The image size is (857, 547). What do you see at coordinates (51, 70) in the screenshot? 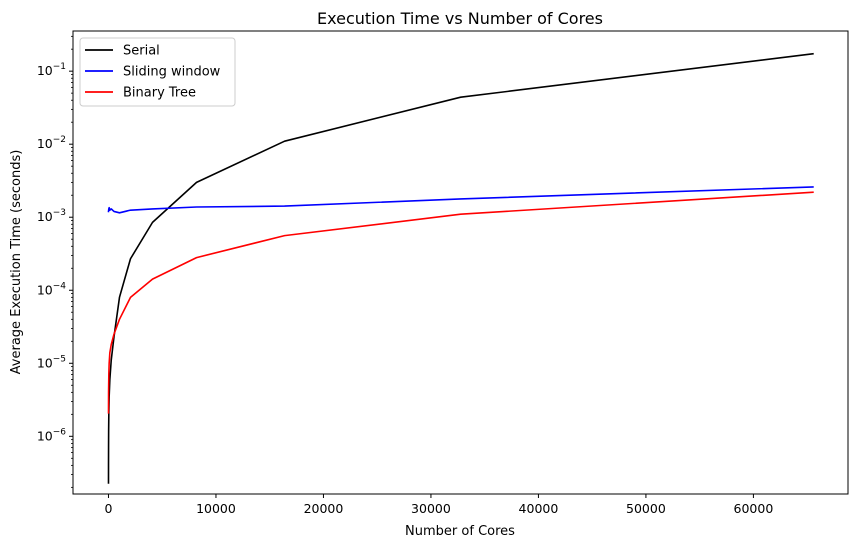
I see `y-tick-label: 10⁻¹` at bounding box center [51, 70].